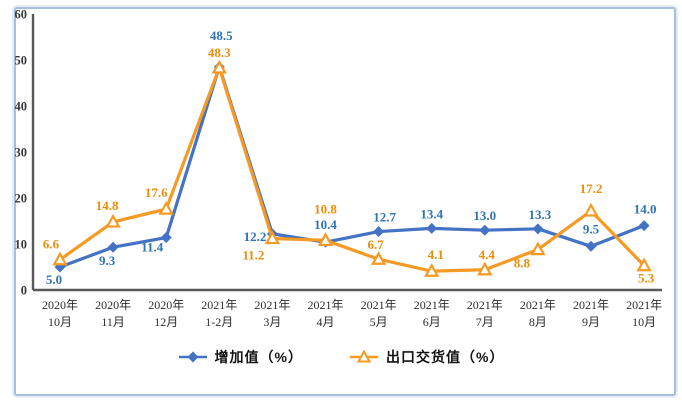 The width and height of the screenshot is (682, 401). I want to click on svg-text: 8.8, so click(522, 263).